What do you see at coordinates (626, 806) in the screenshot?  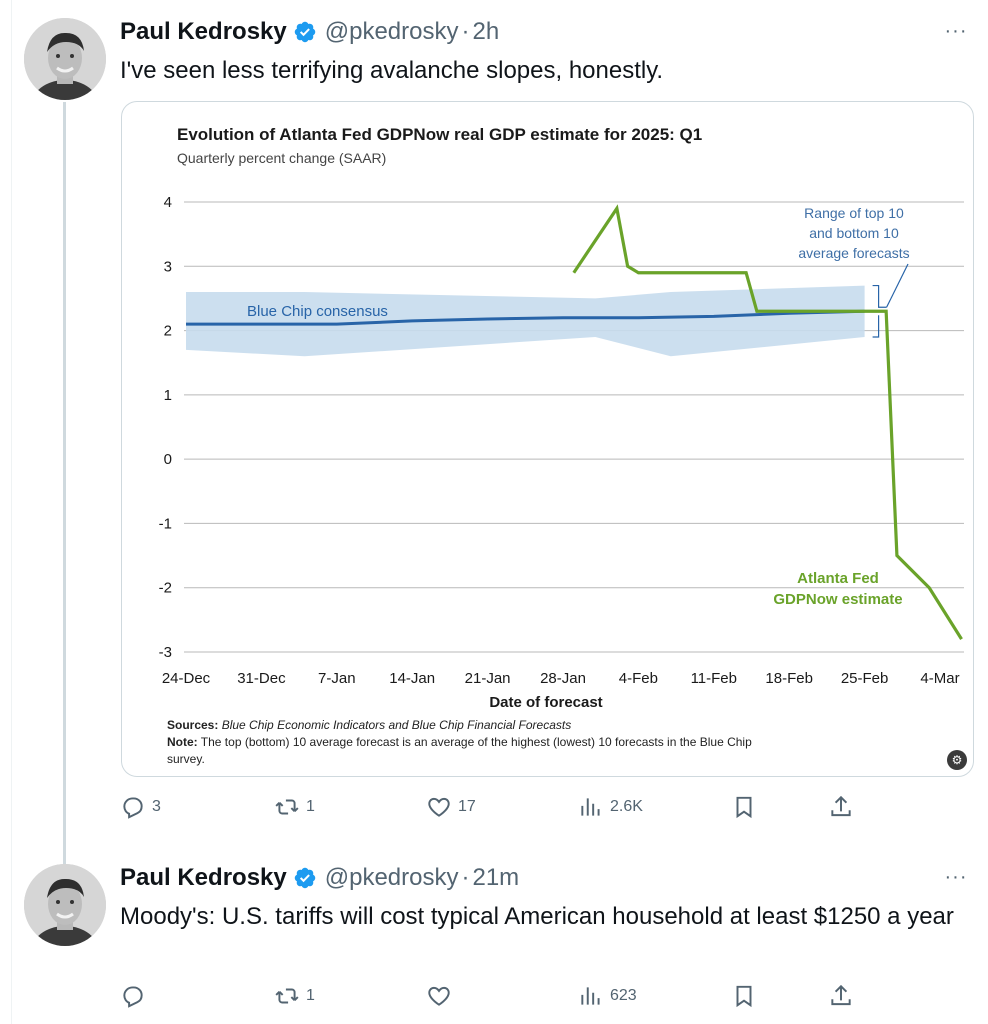 I see `views-count: 2.6K` at bounding box center [626, 806].